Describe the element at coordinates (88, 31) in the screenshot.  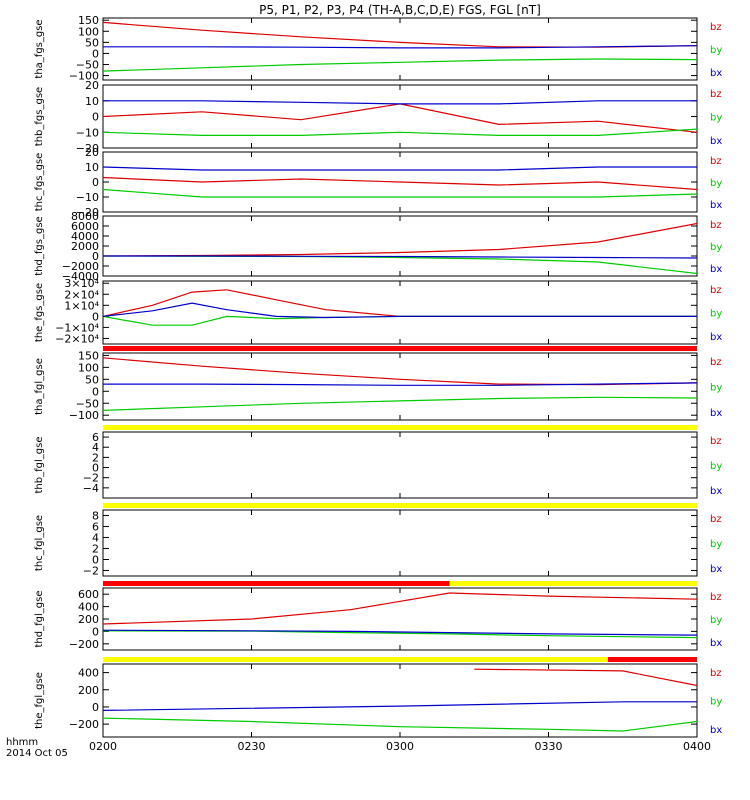
I see `y-tick-label: 100` at that location.